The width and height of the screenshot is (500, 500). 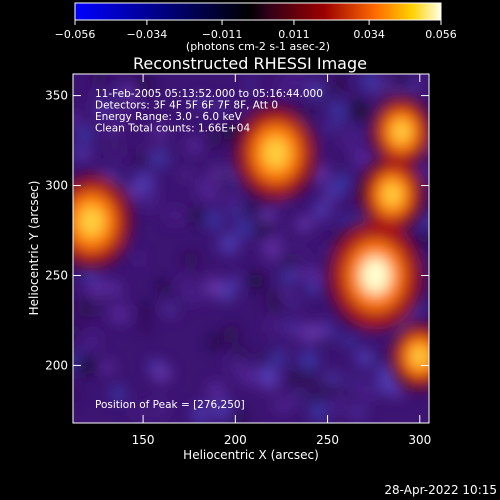 I want to click on annotation-line: Energy Range: 3.0 - 6.0 keV, so click(x=169, y=117).